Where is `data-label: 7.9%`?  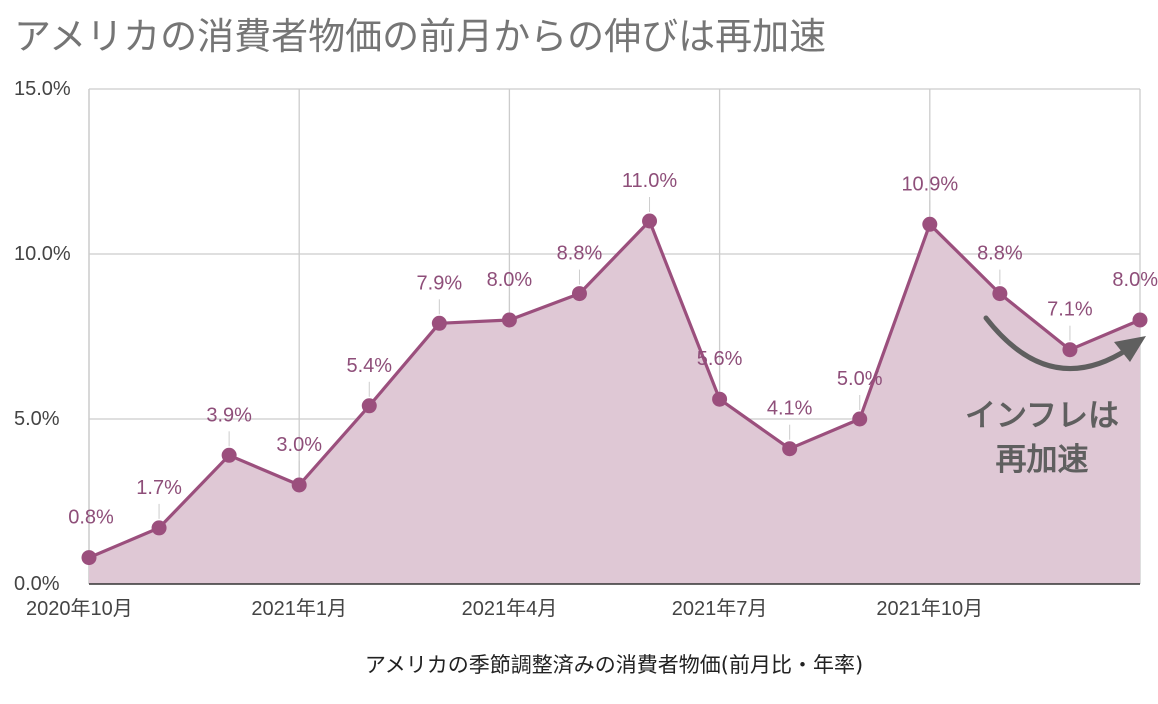
data-label: 7.9% is located at coordinates (440, 283).